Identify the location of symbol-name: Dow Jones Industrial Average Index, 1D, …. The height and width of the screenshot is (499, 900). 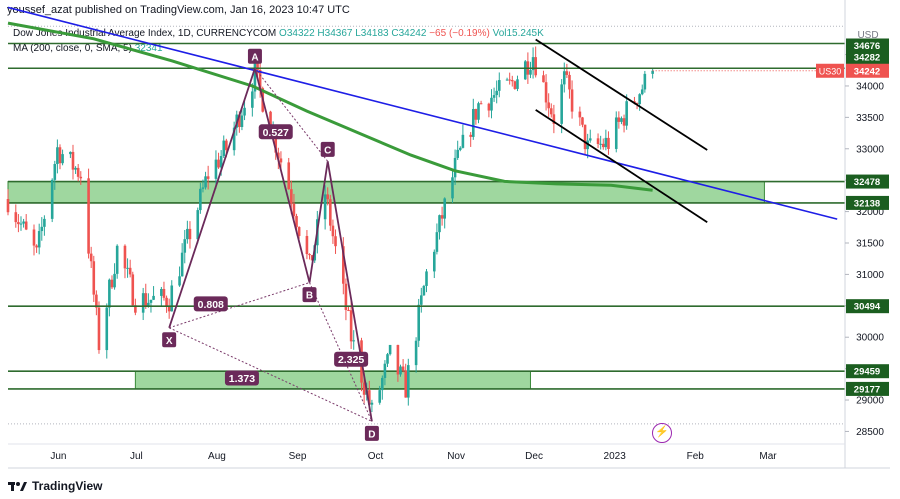
(145, 33).